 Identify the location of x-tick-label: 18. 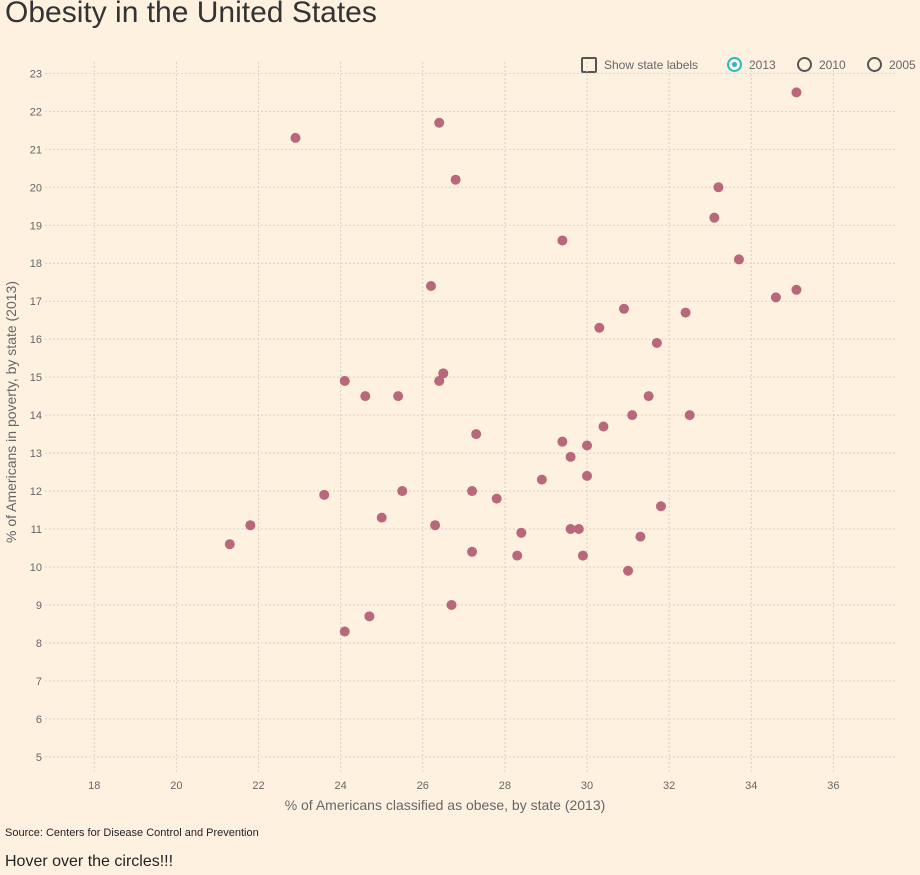
(94, 786).